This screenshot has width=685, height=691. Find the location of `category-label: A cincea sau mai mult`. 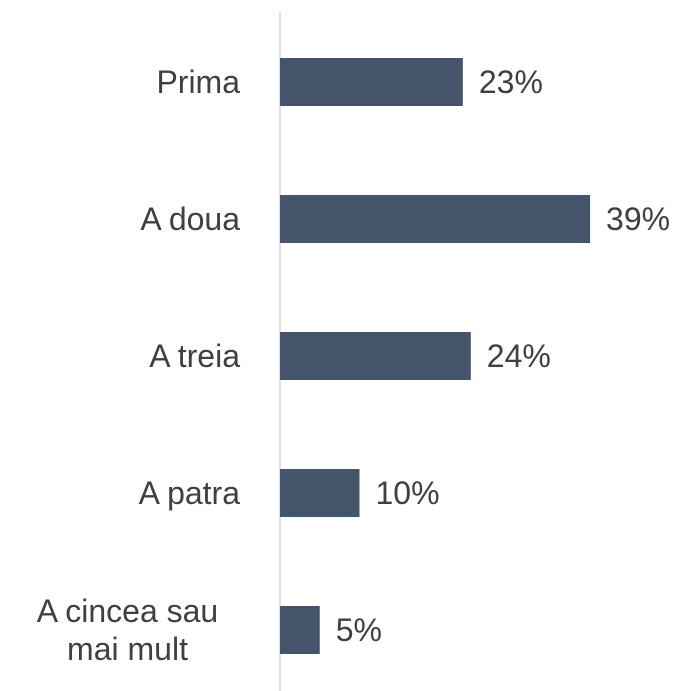

category-label: A cincea sau mai mult is located at coordinates (127, 630).